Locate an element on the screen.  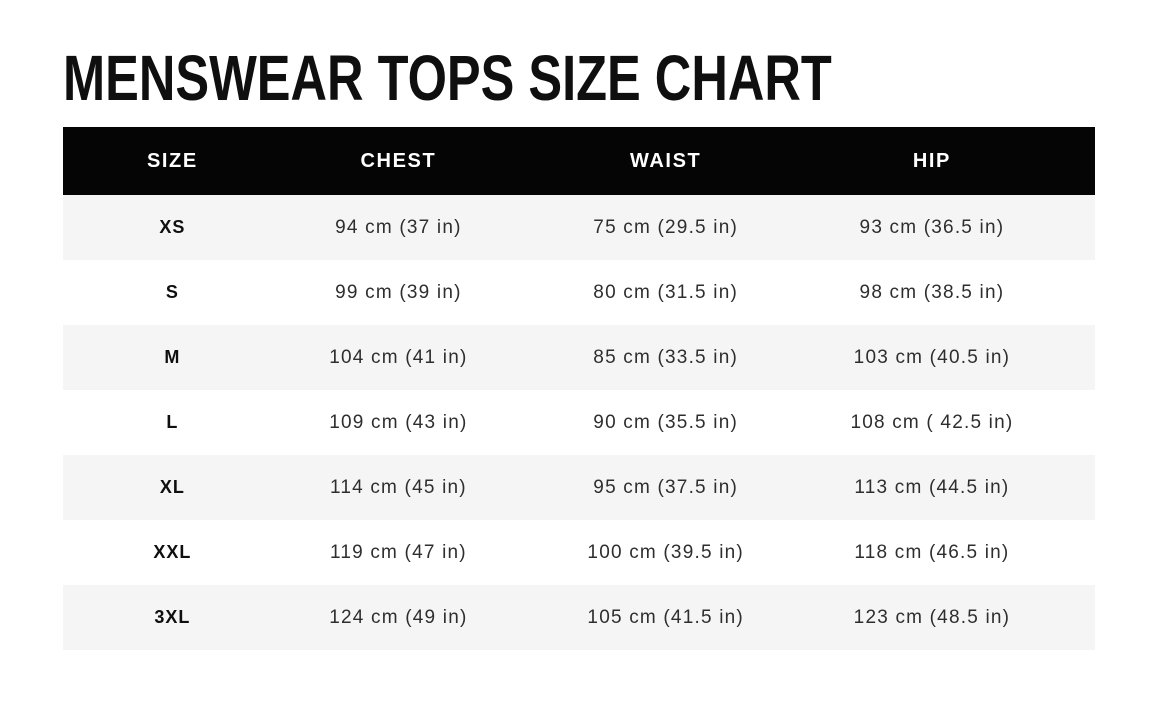
chest-cell: 94 cm (37 in) is located at coordinates (398, 227).